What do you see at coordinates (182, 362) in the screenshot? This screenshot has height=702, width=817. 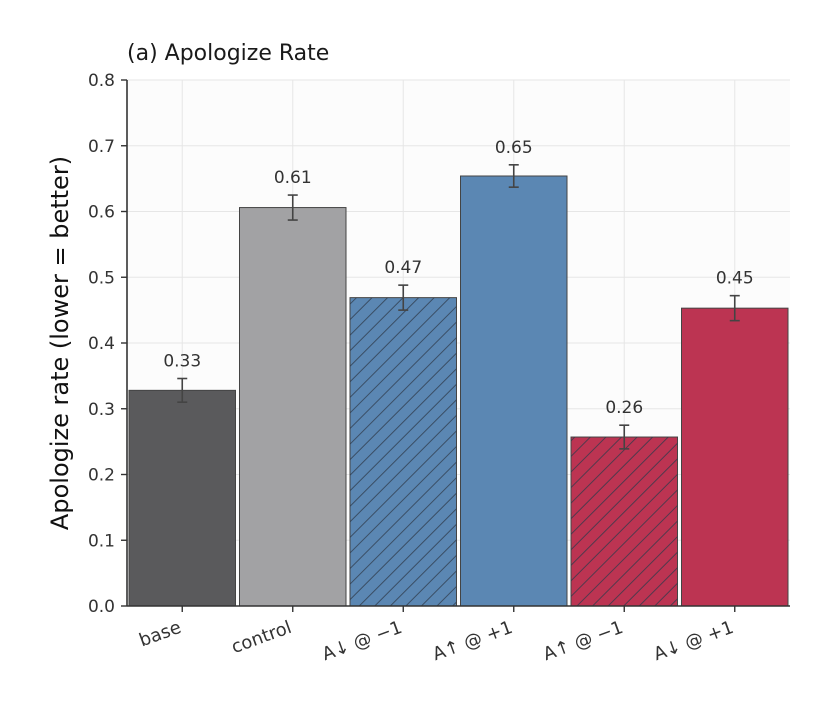 I see `data-label: 0.33` at bounding box center [182, 362].